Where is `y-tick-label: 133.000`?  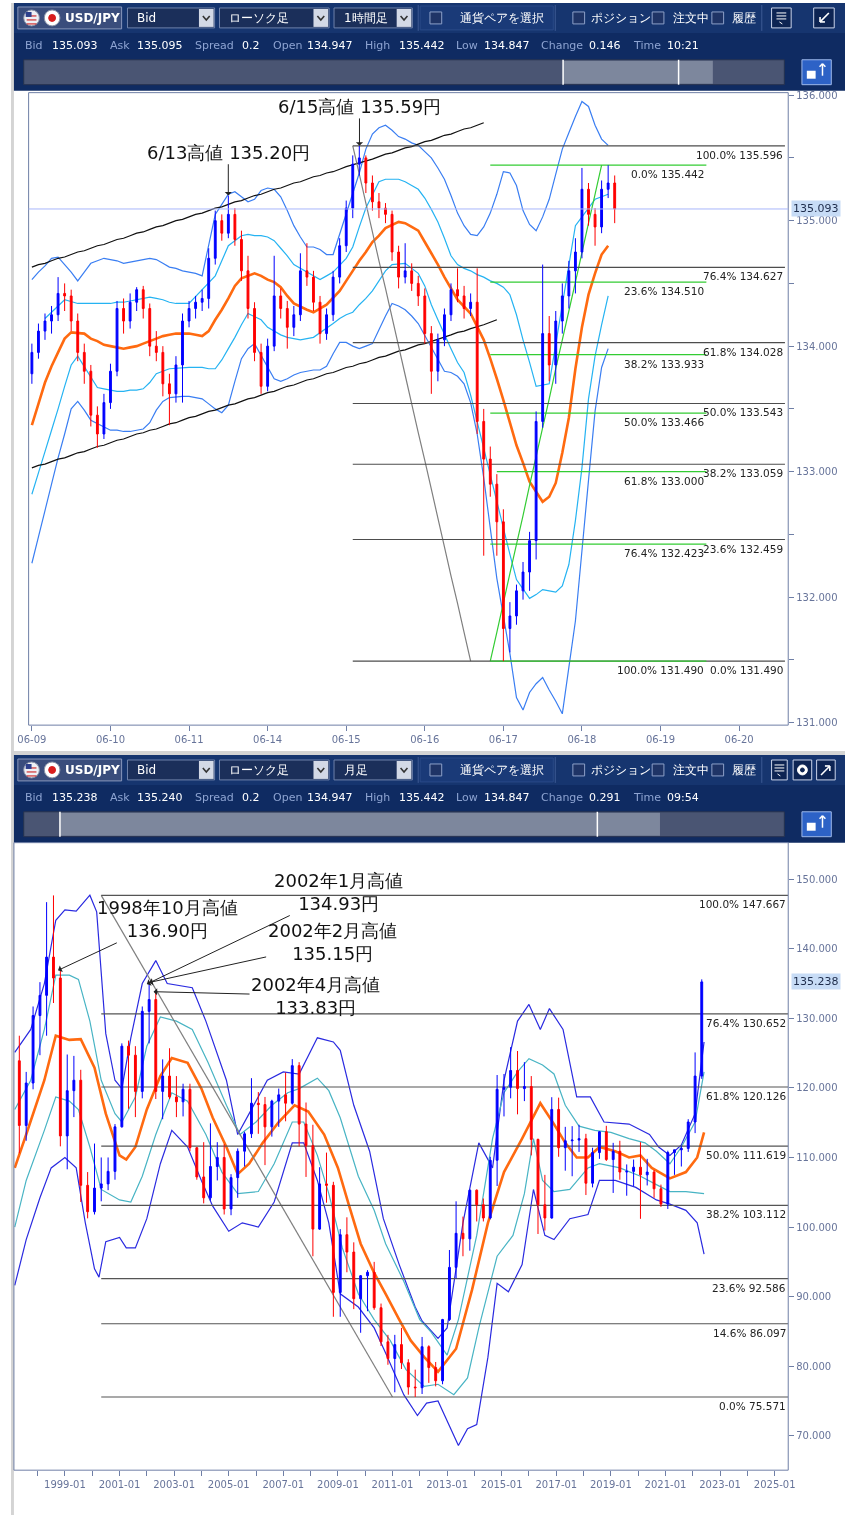 y-tick-label: 133.000 is located at coordinates (817, 472).